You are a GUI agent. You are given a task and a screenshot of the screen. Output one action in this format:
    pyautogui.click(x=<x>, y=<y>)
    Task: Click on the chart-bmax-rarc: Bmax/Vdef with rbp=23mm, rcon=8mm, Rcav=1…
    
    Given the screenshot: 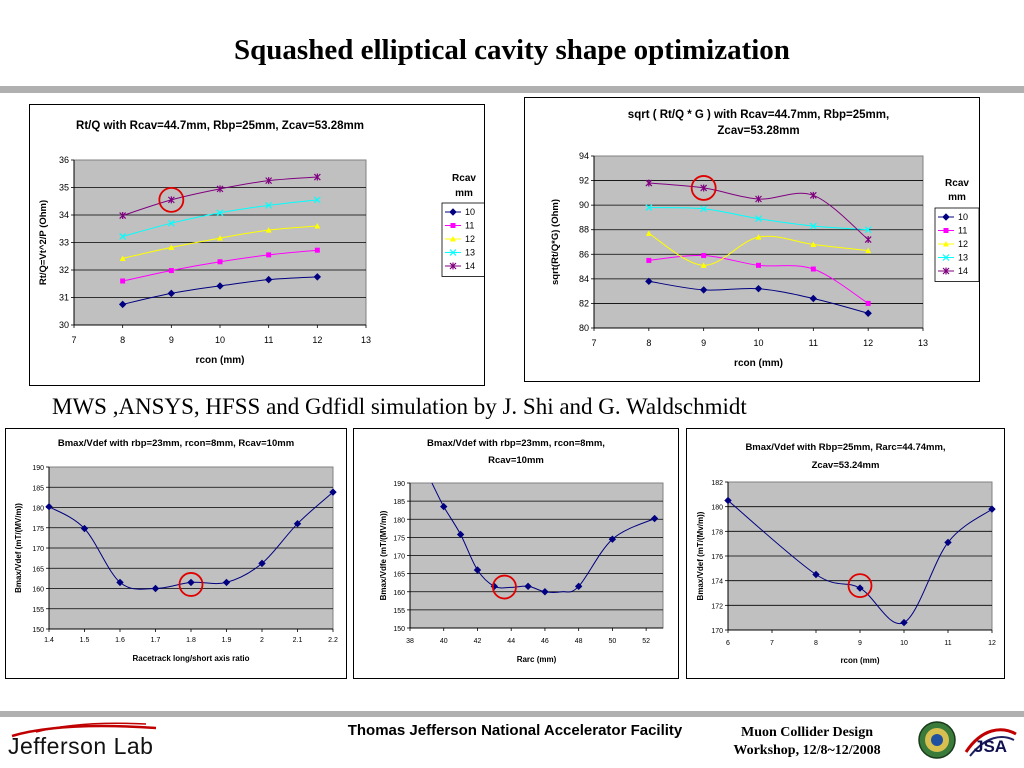 What is the action you would take?
    pyautogui.click(x=516, y=553)
    